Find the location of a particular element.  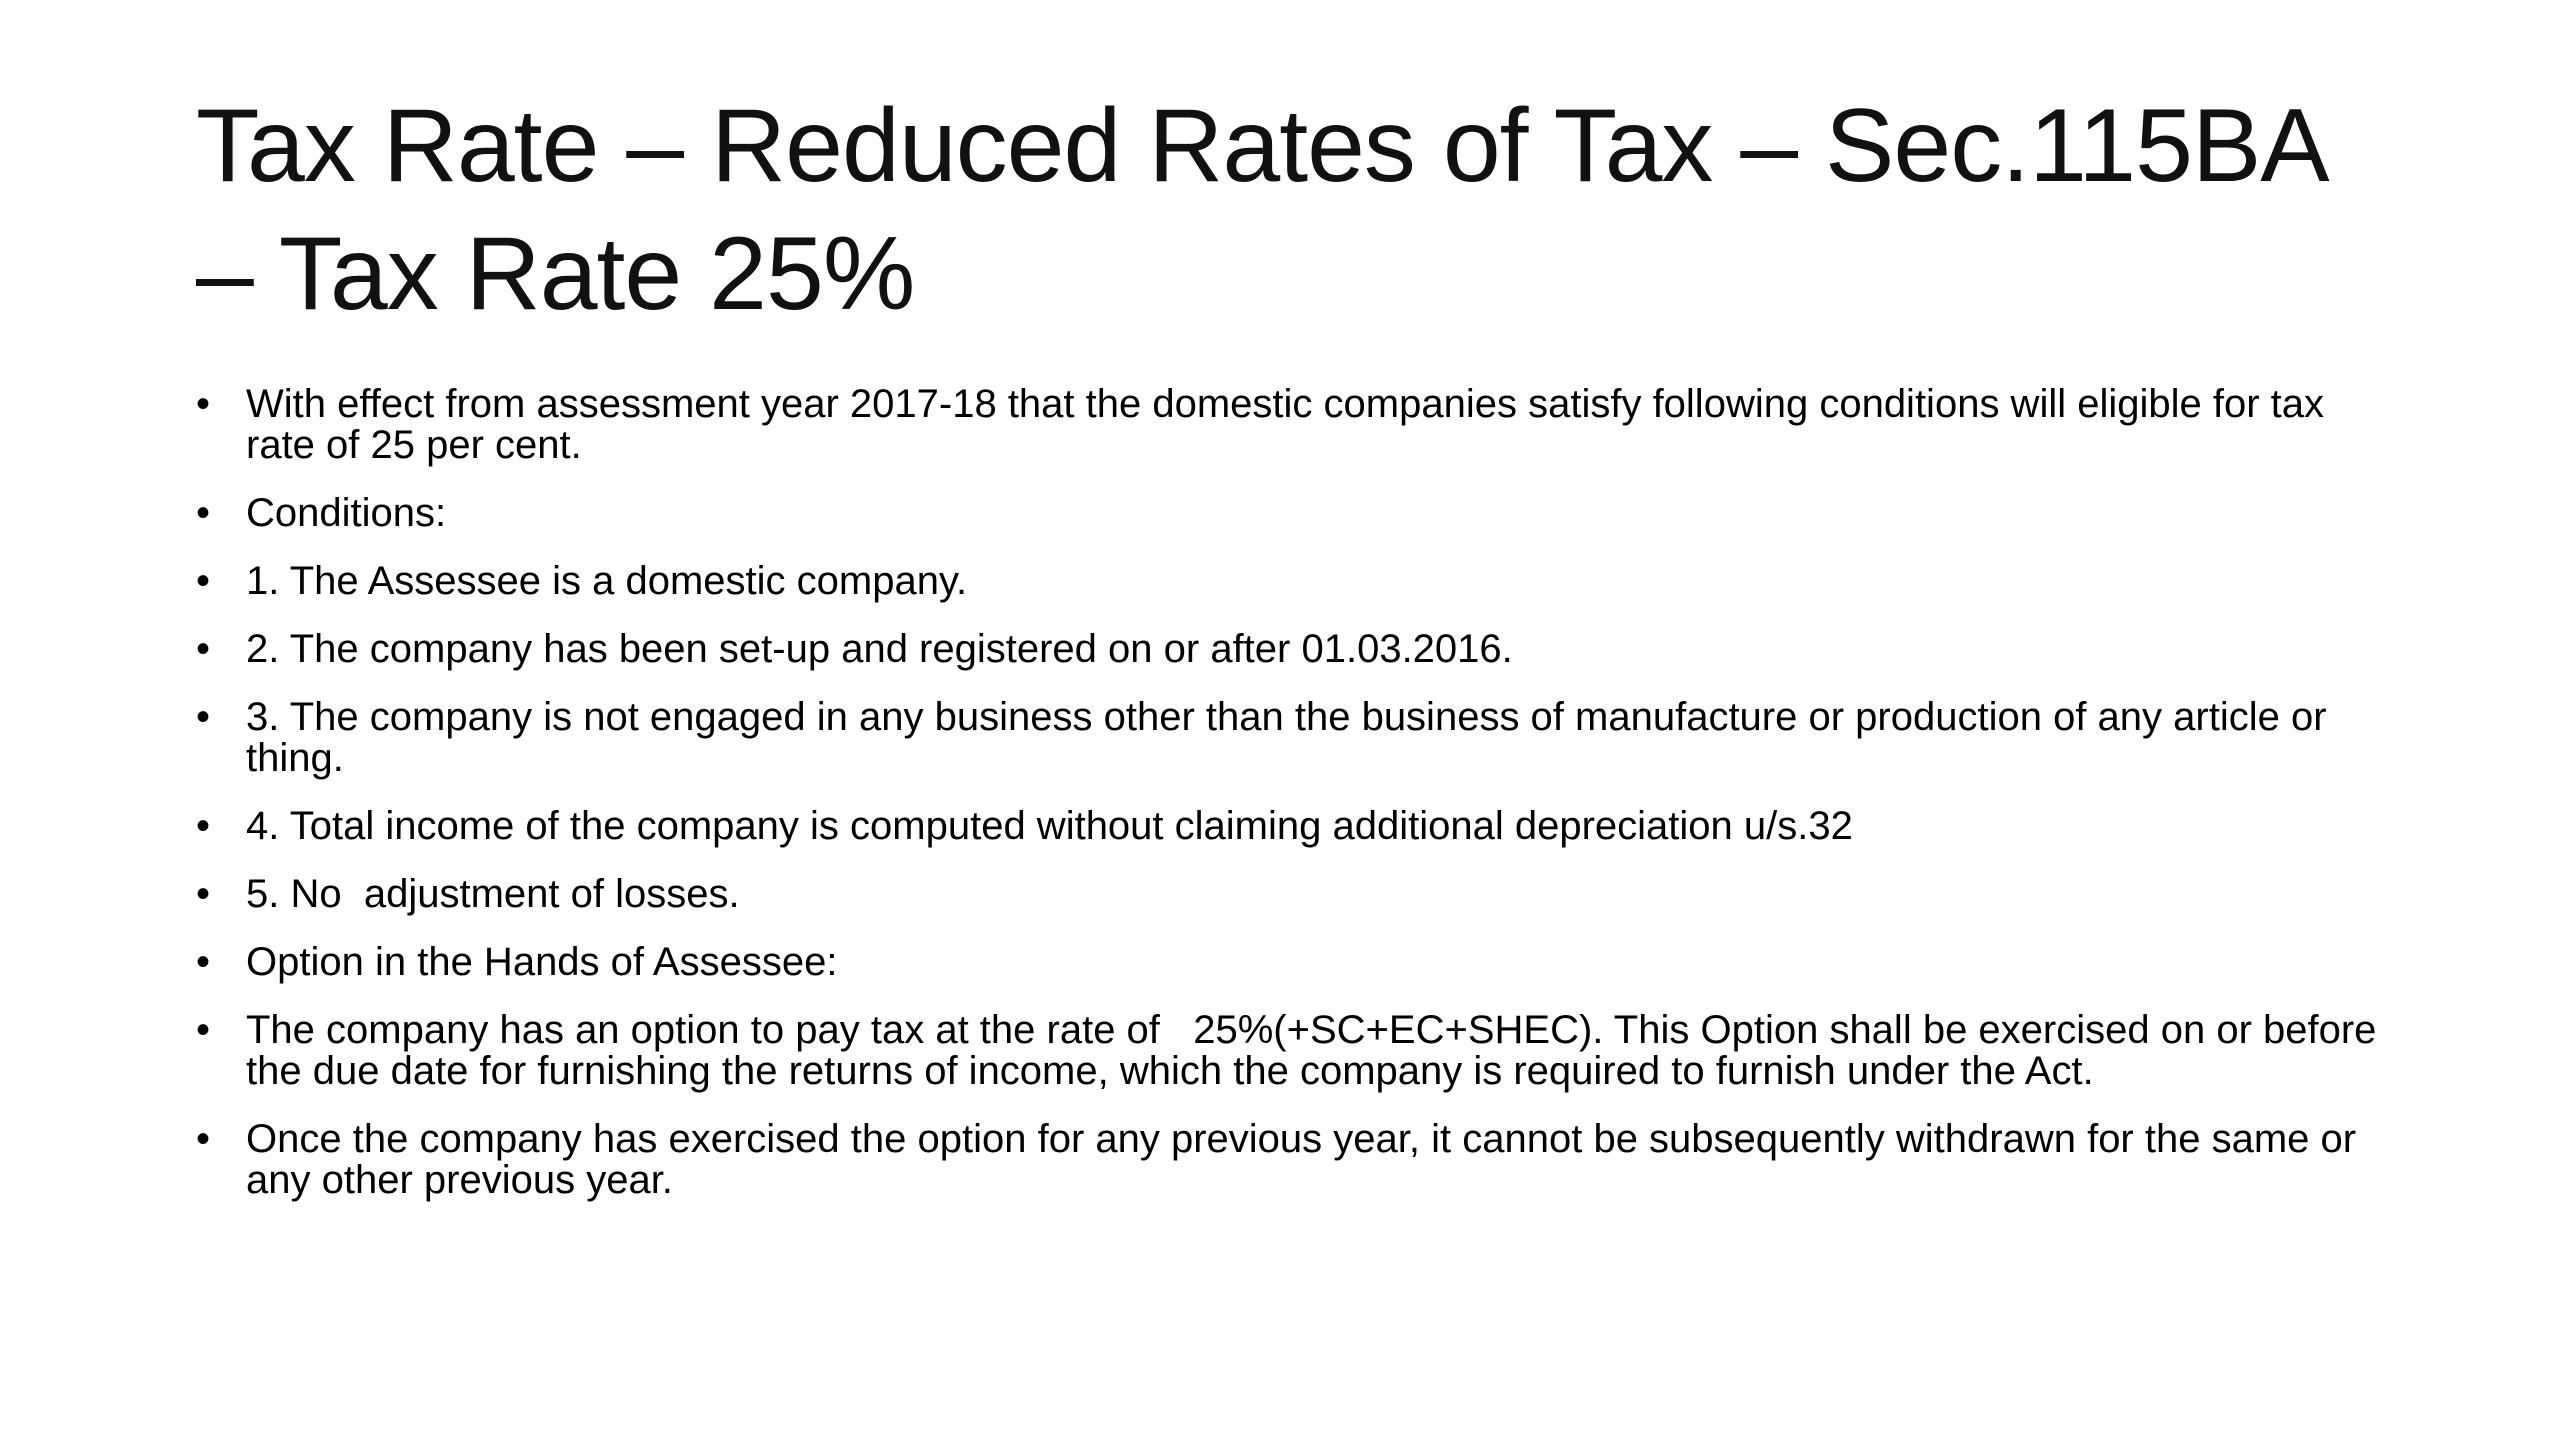

bullet-text: 5. No adjustment of losses. is located at coordinates (493, 894).